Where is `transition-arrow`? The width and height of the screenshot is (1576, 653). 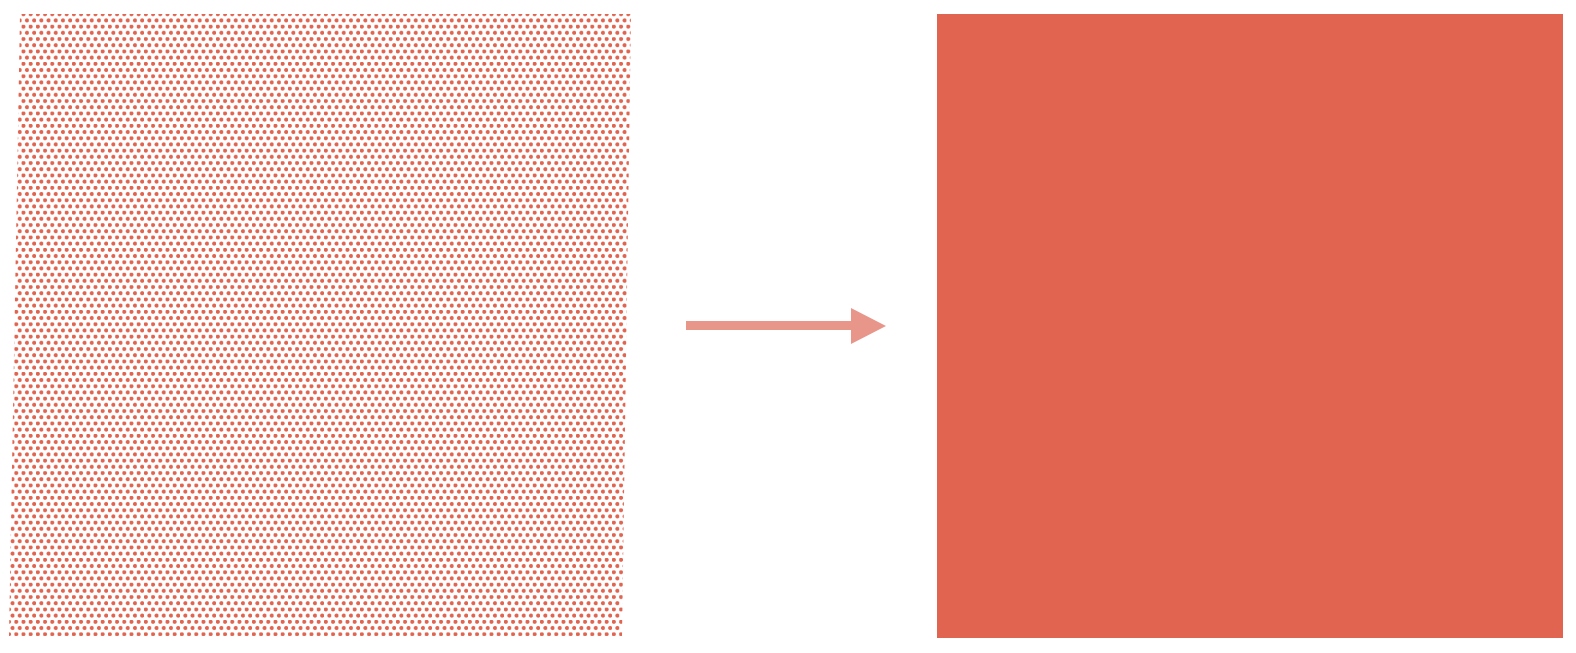 transition-arrow is located at coordinates (786, 326).